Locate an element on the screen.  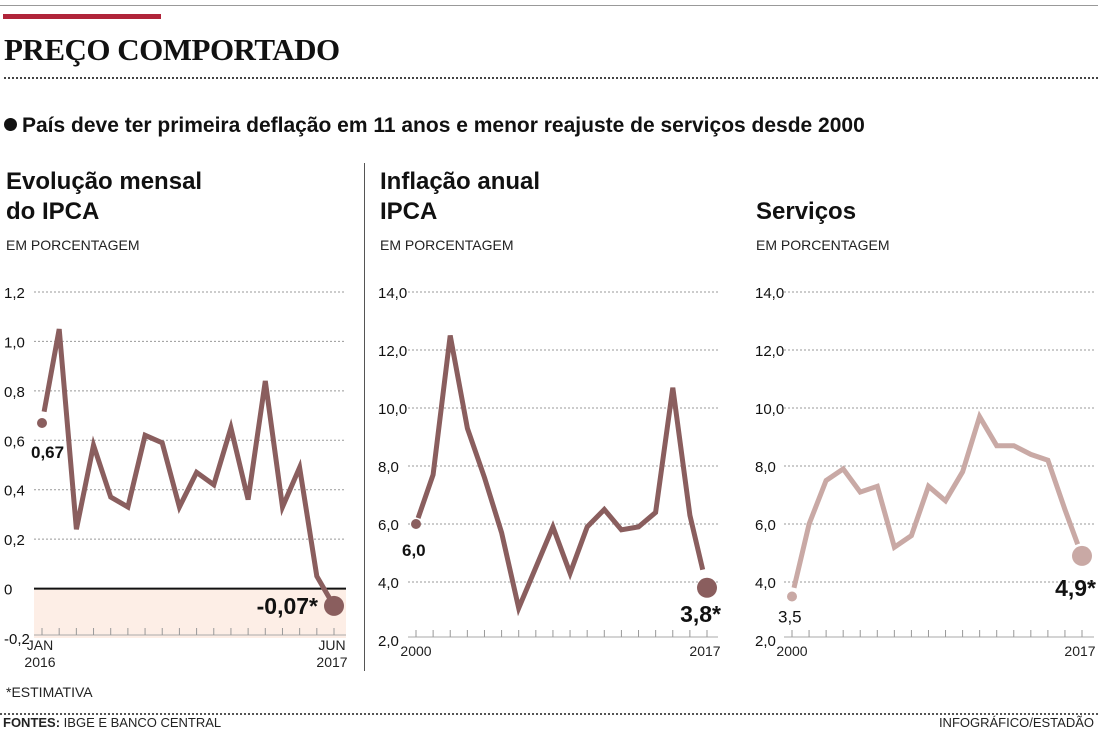
chart1-ytick-label: 0,4 is located at coordinates (14, 491).